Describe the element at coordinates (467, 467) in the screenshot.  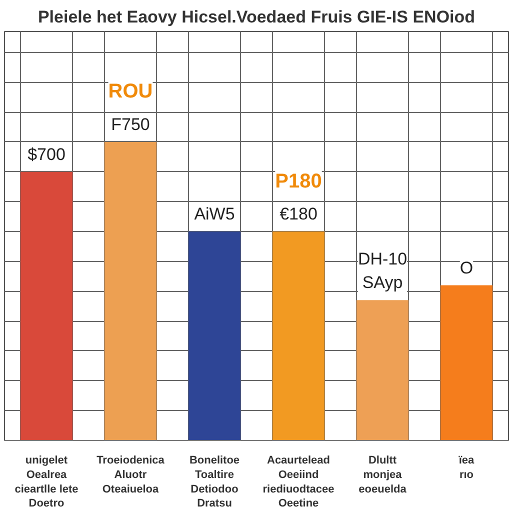
I see `x-tick-label: ïea rıo` at that location.